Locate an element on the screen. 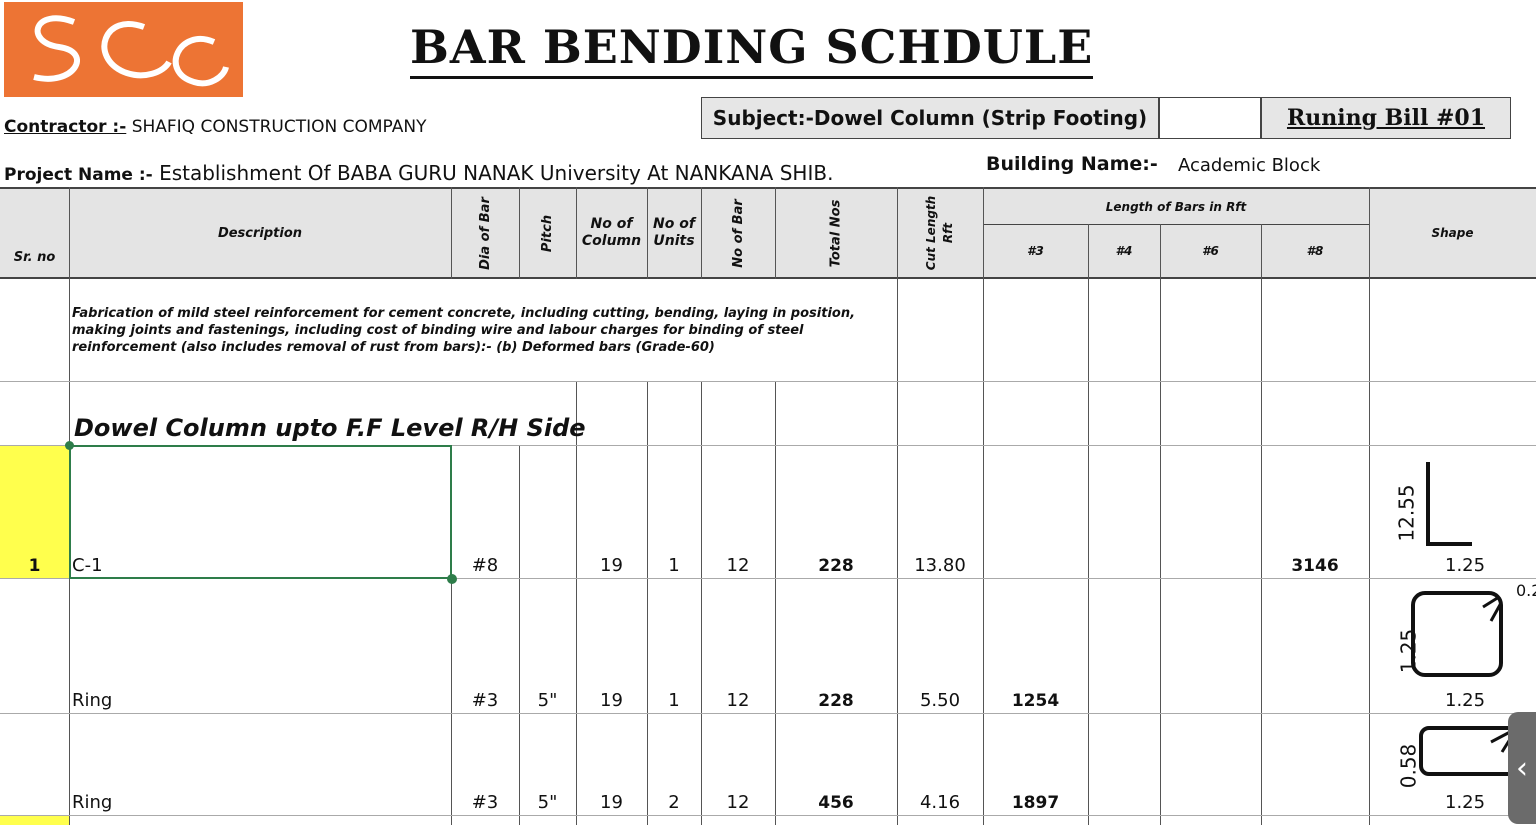 Image resolution: width=1536 pixels, height=825 pixels. shape-vertical-dim: 0.58 is located at coordinates (1408, 766).